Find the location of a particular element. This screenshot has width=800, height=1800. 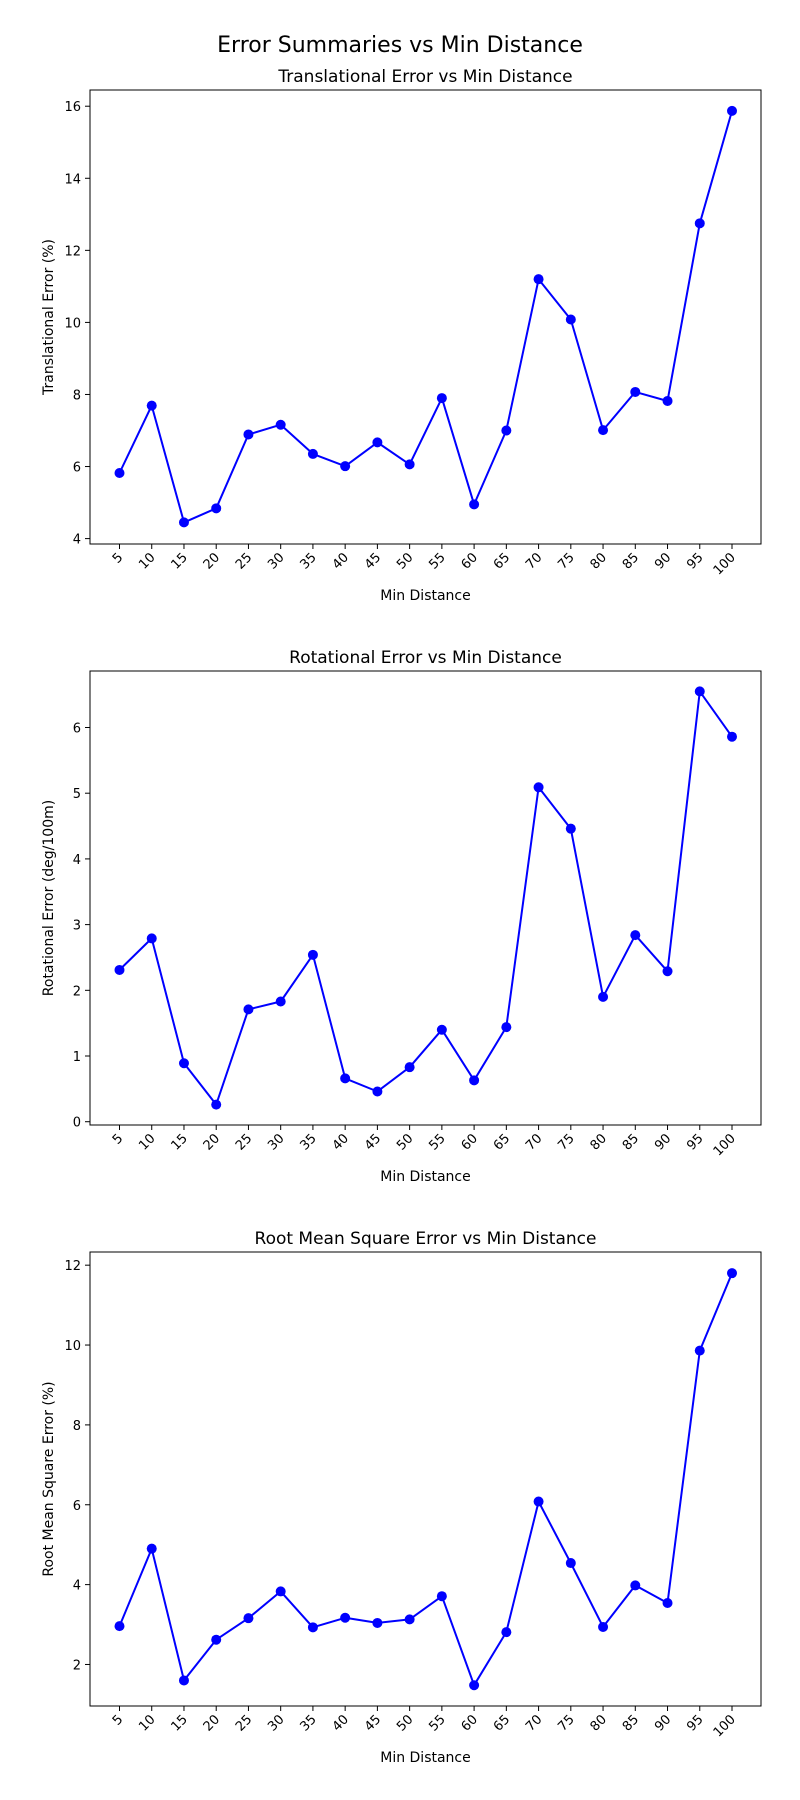

y-axis-label: Root Mean Square Error (%) is located at coordinates (49, 1478).